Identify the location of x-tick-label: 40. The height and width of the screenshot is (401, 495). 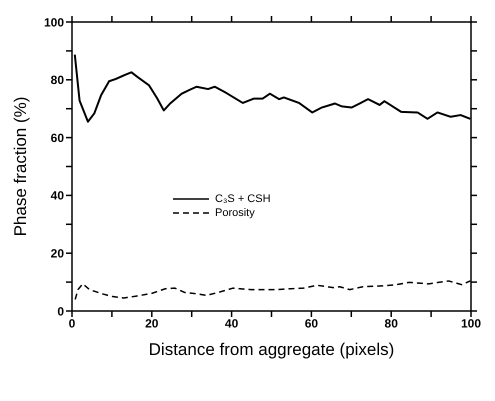
(231, 323).